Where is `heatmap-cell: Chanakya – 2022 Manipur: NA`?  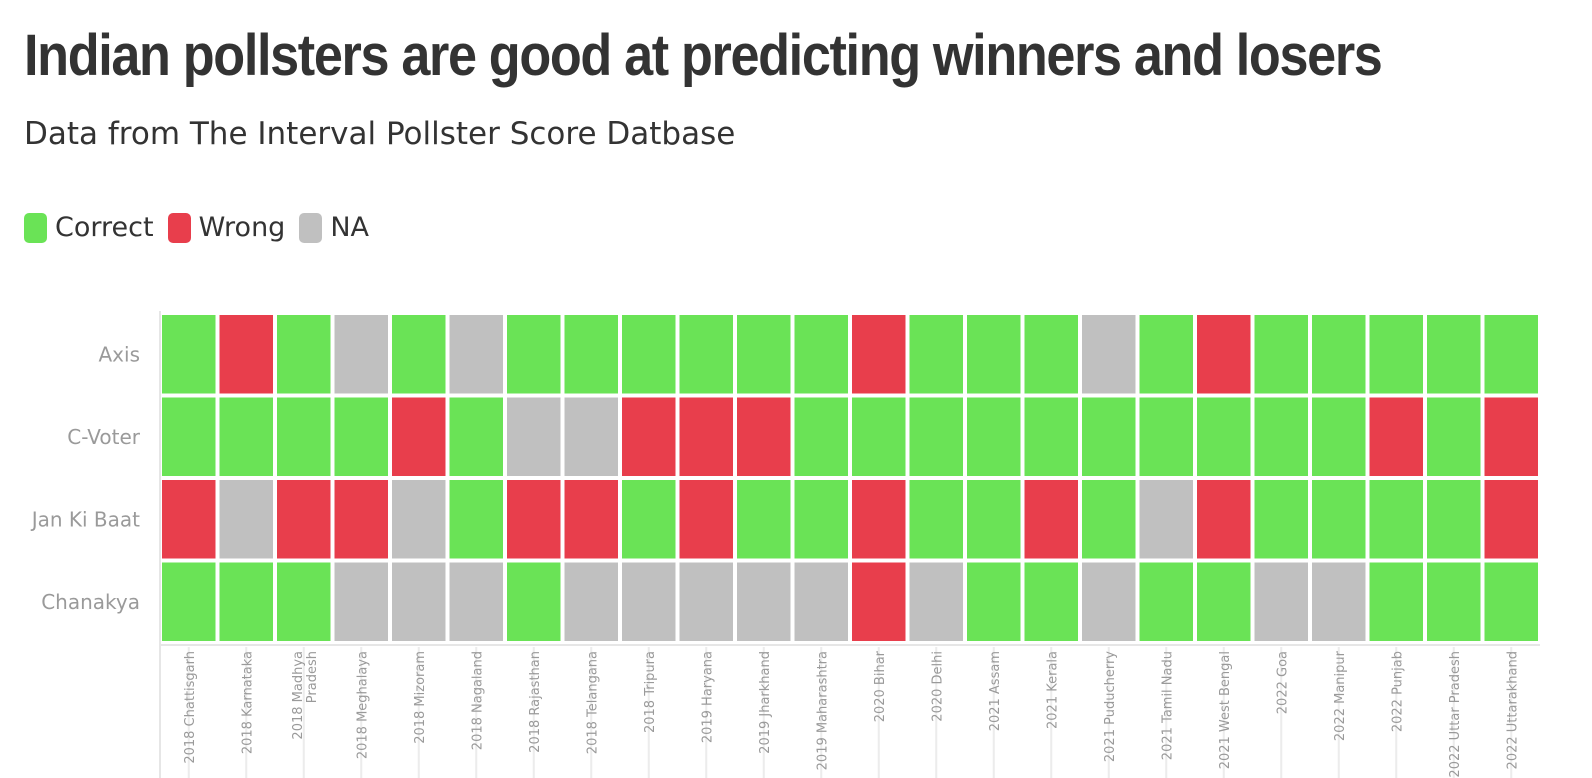
heatmap-cell: Chanakya – 2022 Manipur: NA is located at coordinates (1339, 602).